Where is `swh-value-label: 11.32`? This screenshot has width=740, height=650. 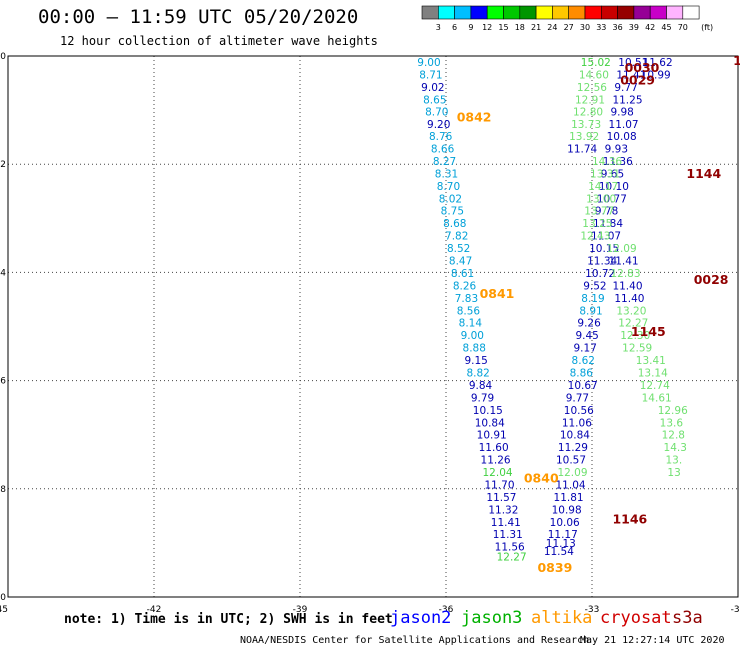
swh-value-label: 11.32 is located at coordinates (503, 510).